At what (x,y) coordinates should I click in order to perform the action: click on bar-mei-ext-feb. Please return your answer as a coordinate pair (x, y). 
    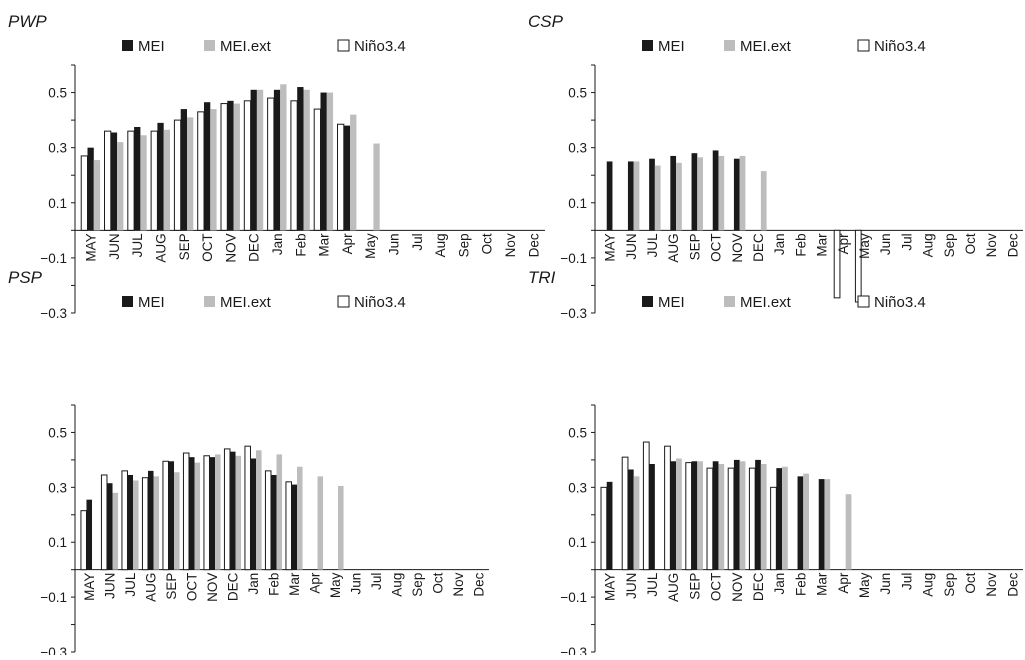
    Looking at the image, I should click on (806, 521).